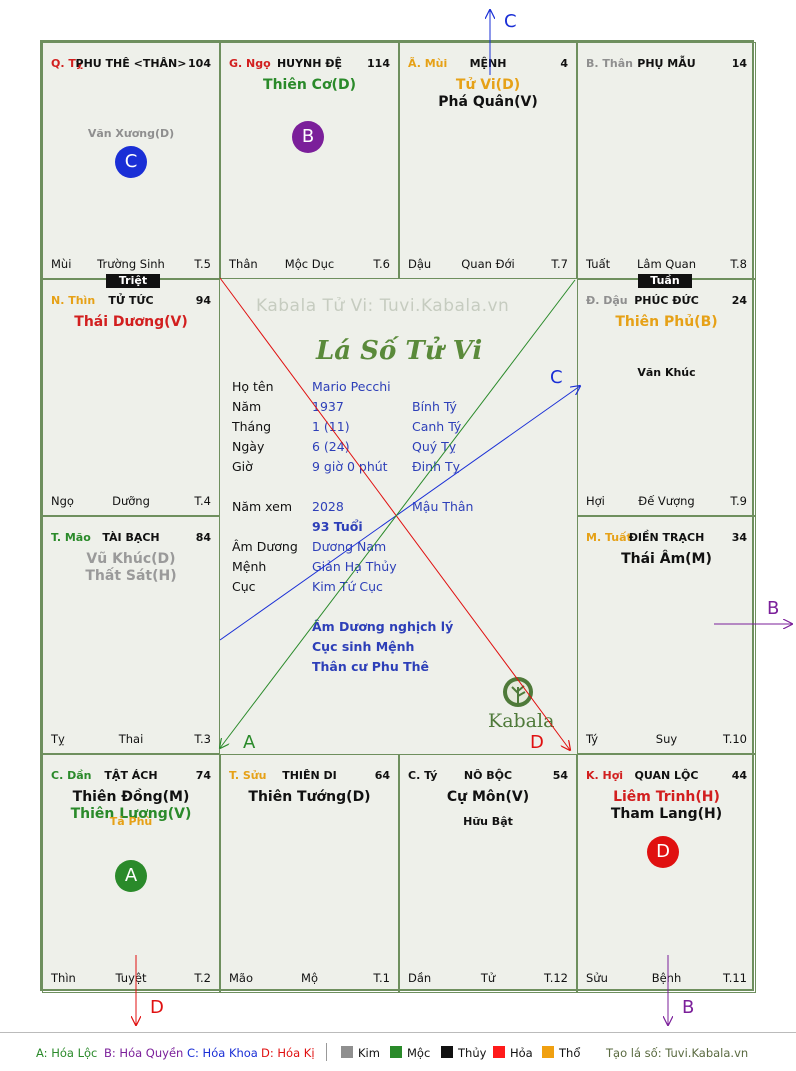 The width and height of the screenshot is (796, 1071). I want to click on footer-stage: Thai, so click(131, 739).